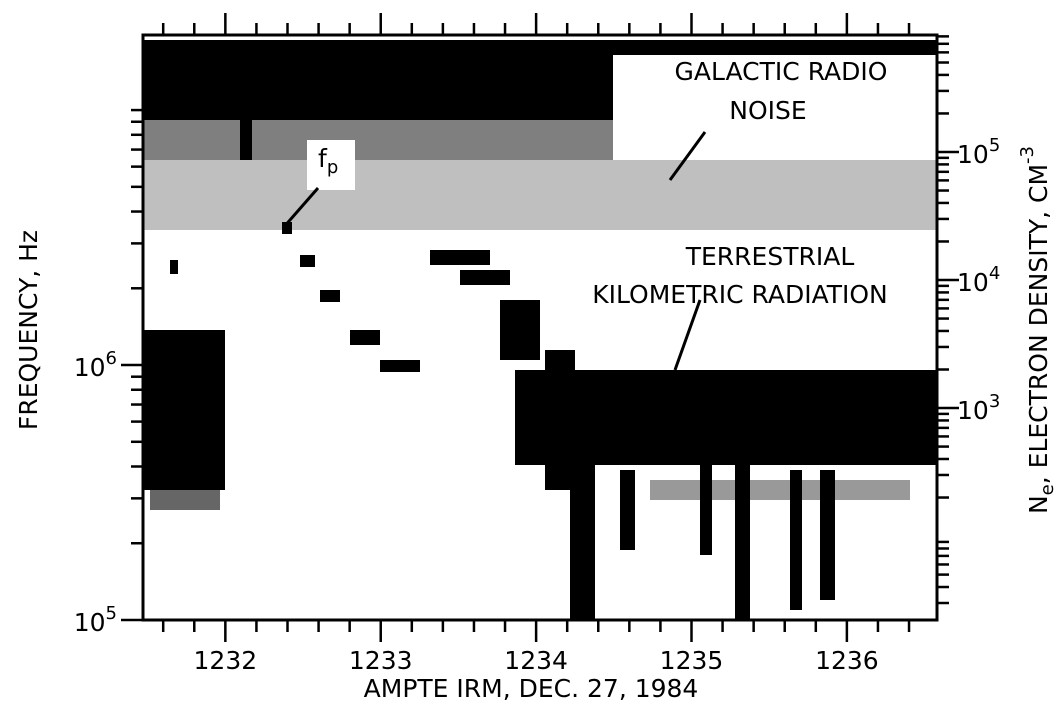  What do you see at coordinates (767, 110) in the screenshot?
I see `annotation: NOISE` at bounding box center [767, 110].